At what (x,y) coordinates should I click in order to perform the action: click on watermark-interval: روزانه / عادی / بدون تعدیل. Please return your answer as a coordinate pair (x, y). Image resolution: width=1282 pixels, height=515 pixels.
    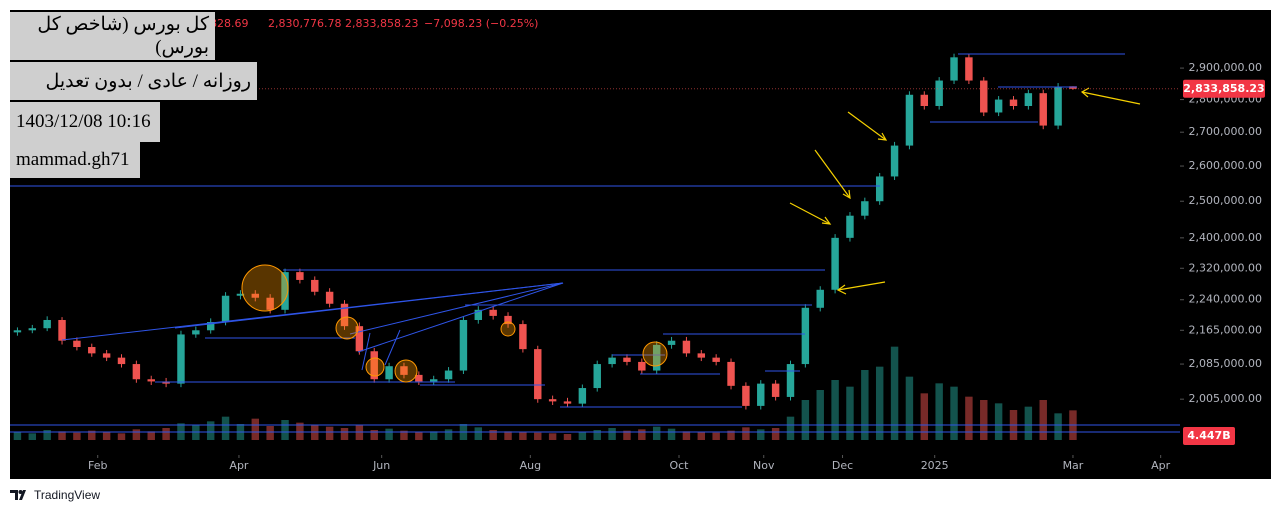
    Looking at the image, I should click on (133, 81).